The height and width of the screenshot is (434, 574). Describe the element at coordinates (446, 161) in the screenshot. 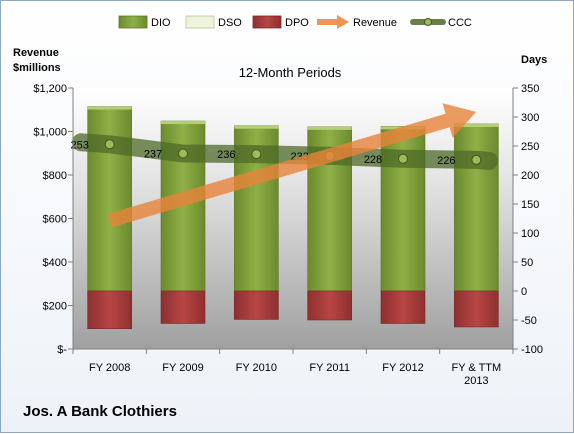

I see `ccc-data-label: 226` at that location.